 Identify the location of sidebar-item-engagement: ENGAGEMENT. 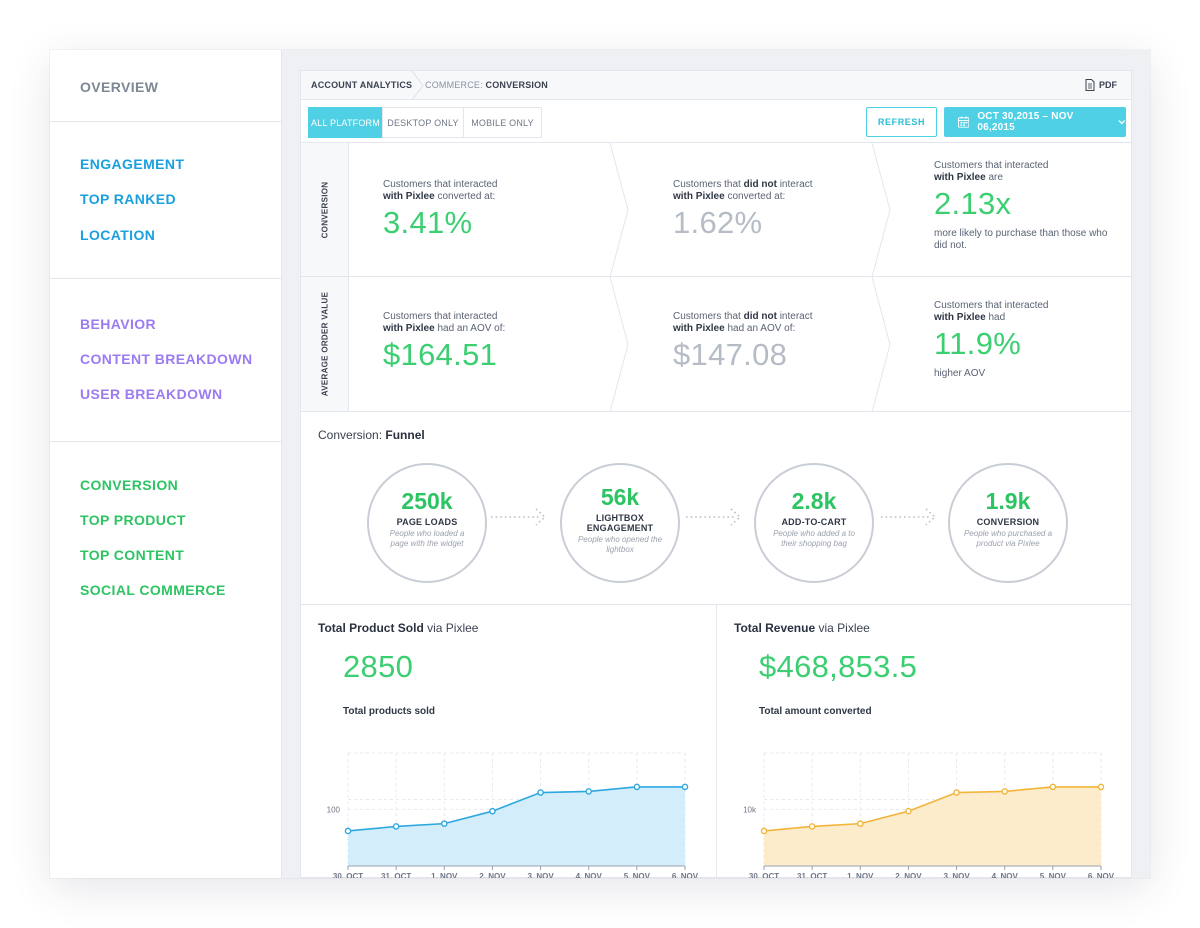
(132, 164).